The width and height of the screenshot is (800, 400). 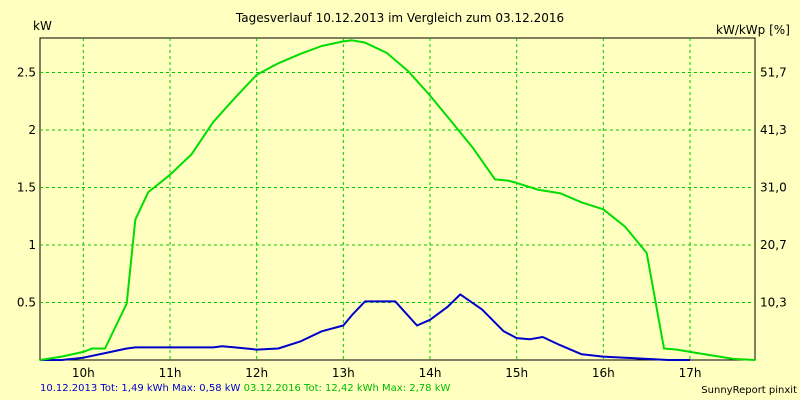 What do you see at coordinates (32, 245) in the screenshot?
I see `y-tick-label: 1` at bounding box center [32, 245].